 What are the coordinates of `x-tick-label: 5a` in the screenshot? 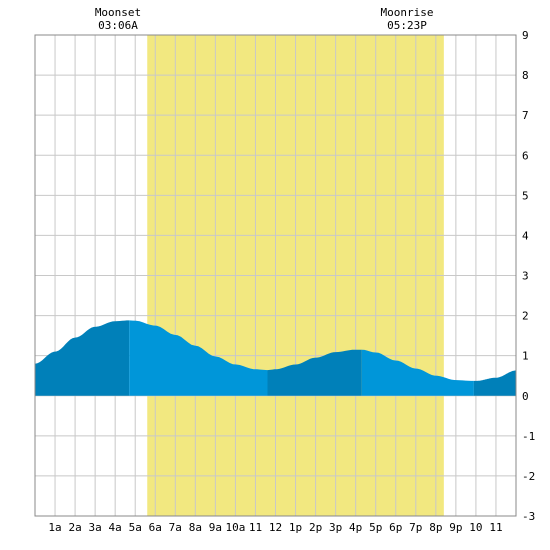 It's located at (135, 527).